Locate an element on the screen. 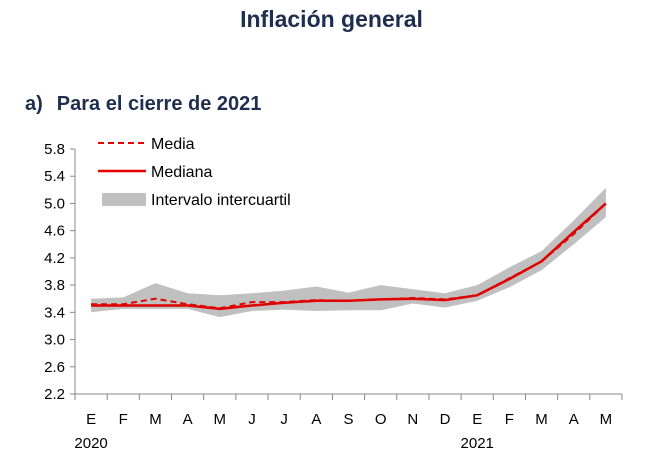 This screenshot has height=469, width=663. legend-intervalo-swatch is located at coordinates (124, 199).